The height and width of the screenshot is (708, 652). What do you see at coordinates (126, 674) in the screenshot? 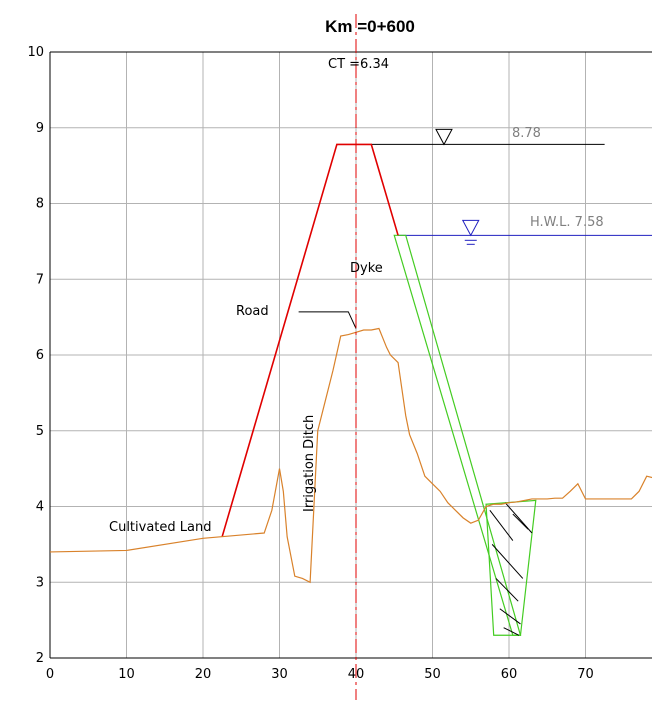
I see `x-tick-label: 10` at bounding box center [126, 674].